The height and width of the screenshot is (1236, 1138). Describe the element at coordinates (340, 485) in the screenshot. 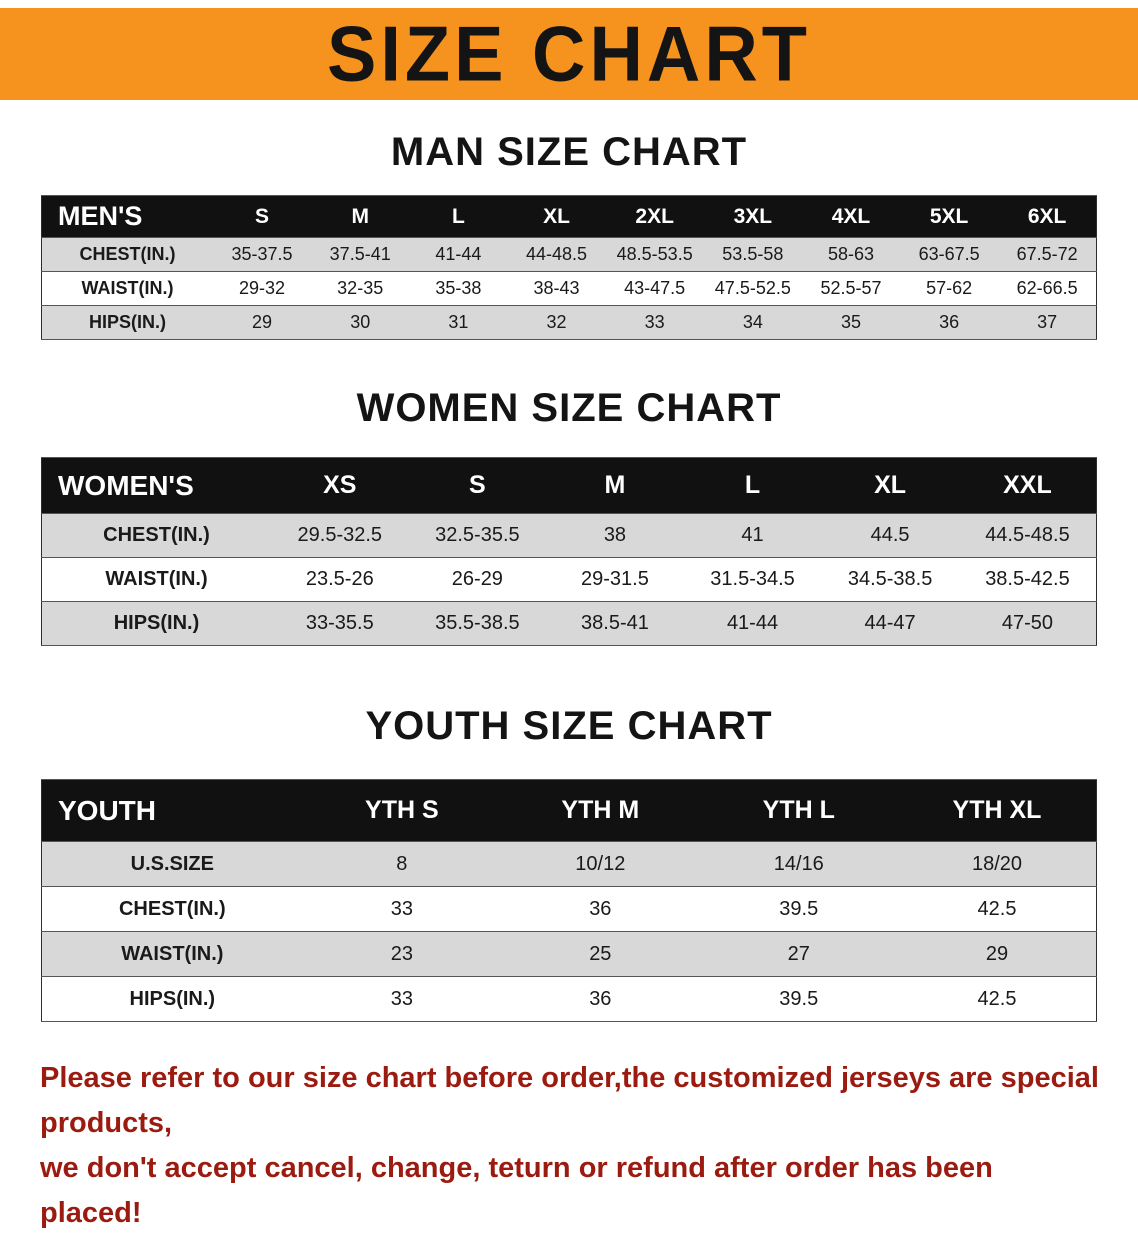

I see `size-column-header: XS` at that location.